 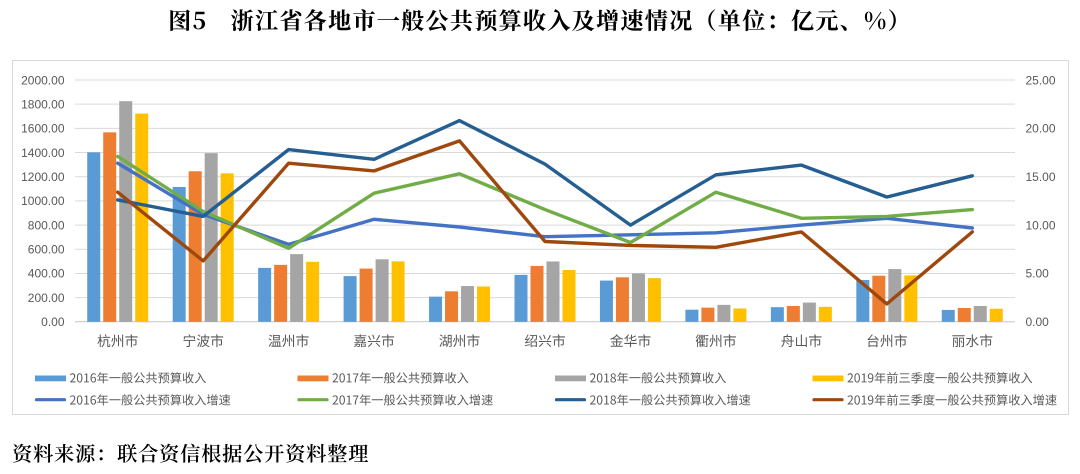 What do you see at coordinates (43, 80) in the screenshot?
I see `svg-text: 2000.00` at bounding box center [43, 80].